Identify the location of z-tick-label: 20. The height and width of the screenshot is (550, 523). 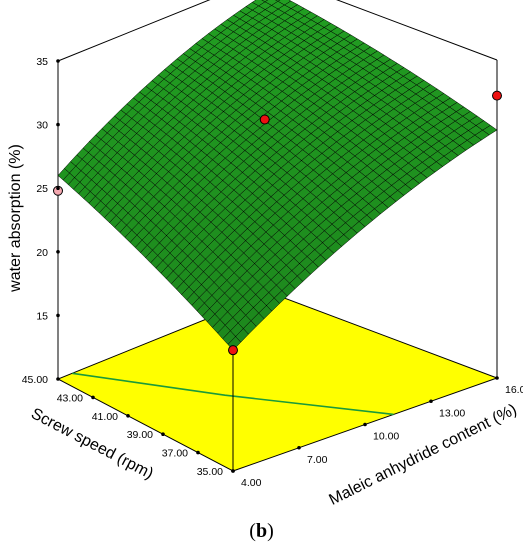
(42, 253).